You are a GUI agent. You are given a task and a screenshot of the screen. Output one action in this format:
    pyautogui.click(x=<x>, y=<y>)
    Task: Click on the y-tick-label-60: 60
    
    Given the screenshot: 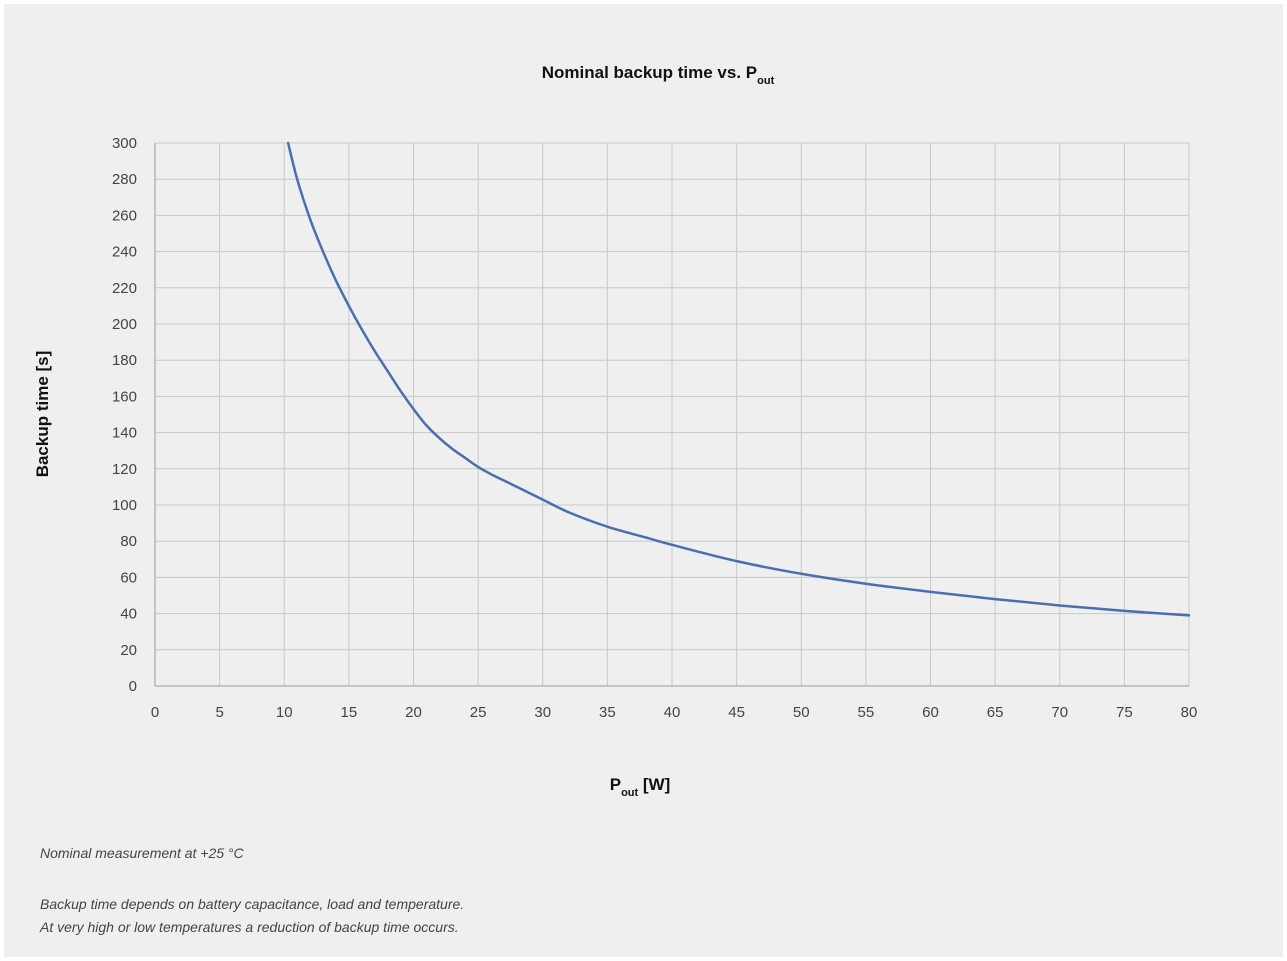 What is the action you would take?
    pyautogui.click(x=128, y=577)
    